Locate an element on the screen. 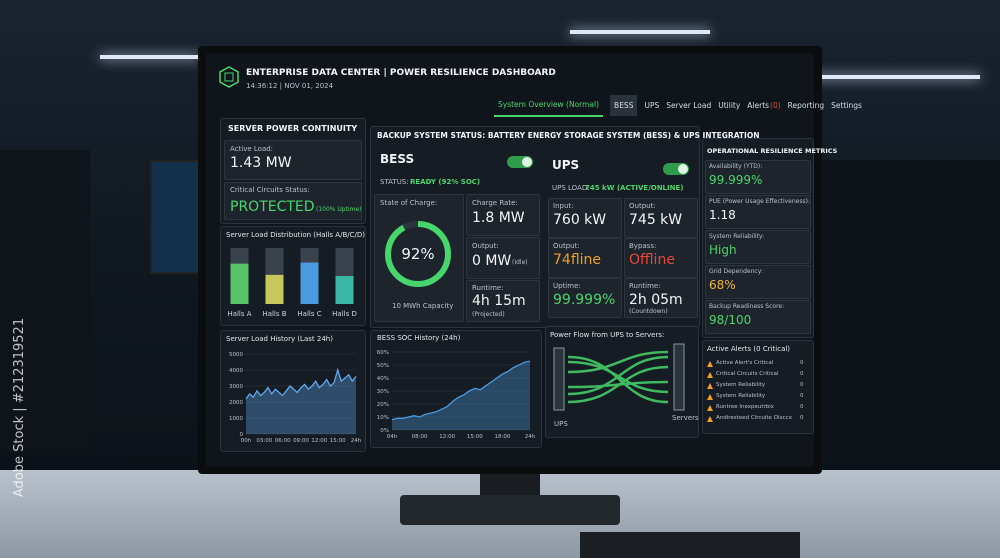 This screenshot has width=1000, height=558. flow-diagram is located at coordinates (619, 377).